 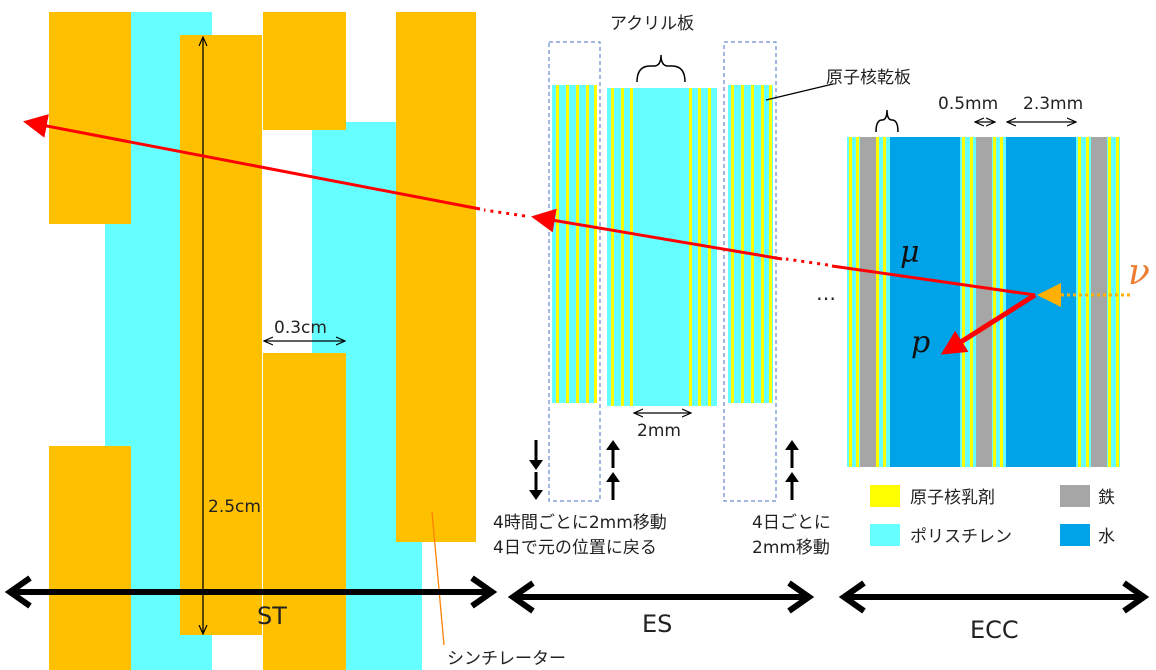 What do you see at coordinates (992, 516) in the screenshot?
I see `legend: 原子核乳剤 鉄 ポリスチレン 水` at bounding box center [992, 516].